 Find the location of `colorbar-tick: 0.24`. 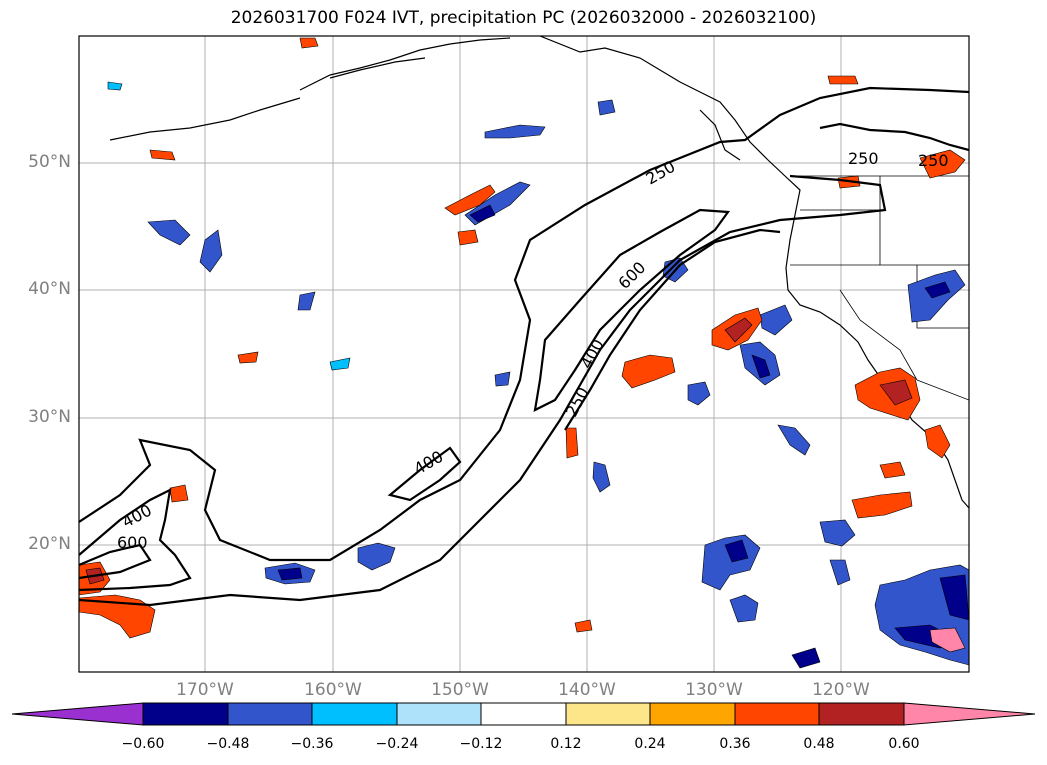

colorbar-tick: 0.24 is located at coordinates (650, 744).